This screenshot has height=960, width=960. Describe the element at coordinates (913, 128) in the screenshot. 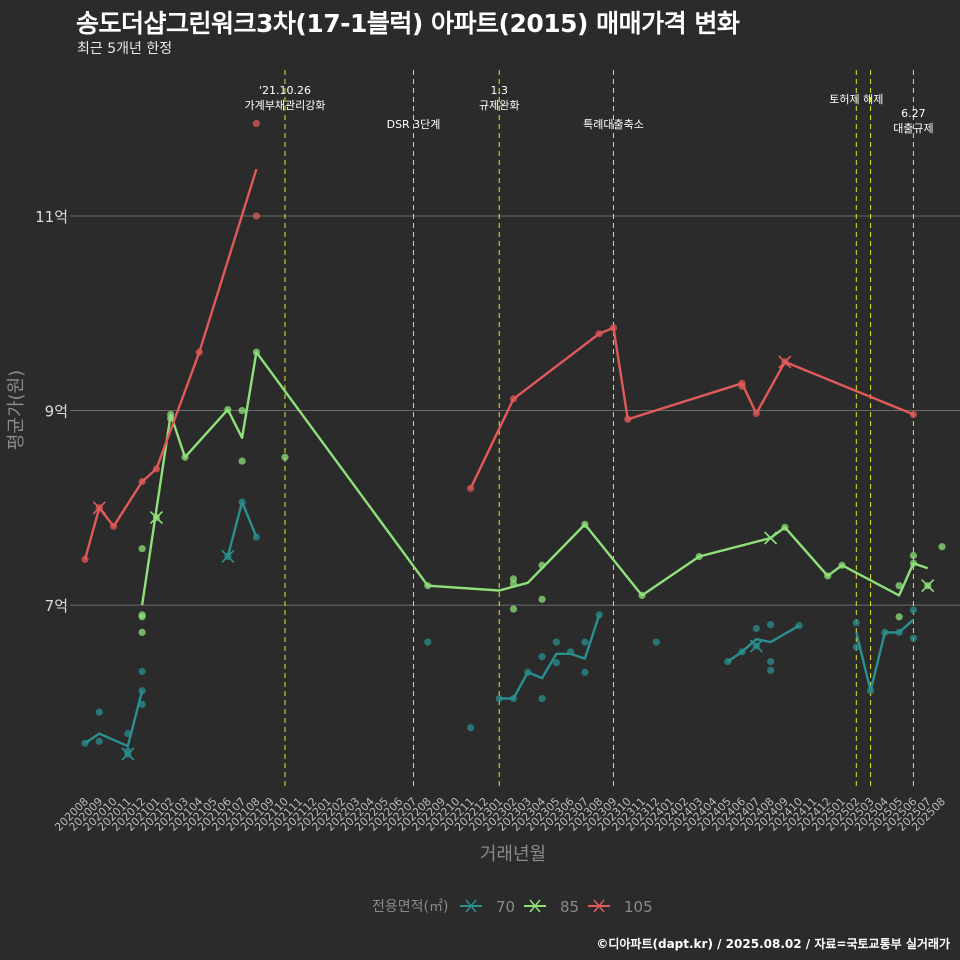

I see `event-label: 대출규제` at that location.